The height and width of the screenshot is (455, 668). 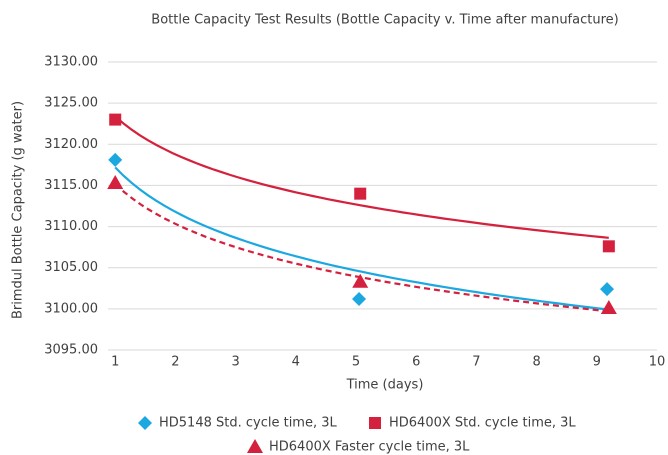 I want to click on x-axis-label: Time (days), so click(x=385, y=385).